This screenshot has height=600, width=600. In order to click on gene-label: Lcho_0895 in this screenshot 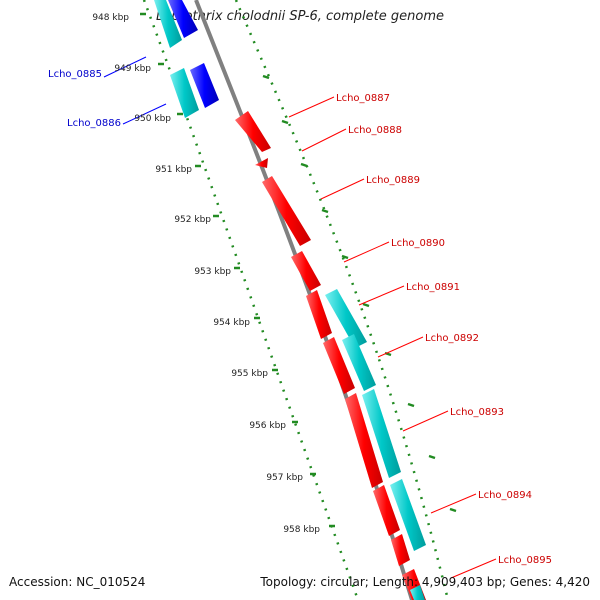, I will do `click(525, 560)`.